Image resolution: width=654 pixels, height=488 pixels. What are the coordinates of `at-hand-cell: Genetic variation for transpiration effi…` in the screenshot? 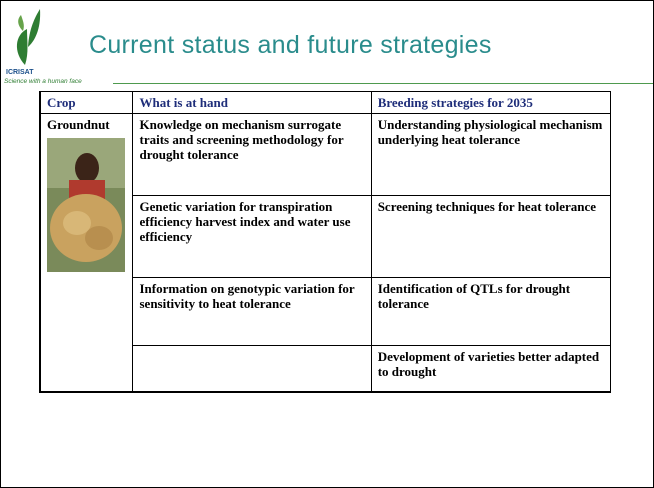 It's located at (252, 236).